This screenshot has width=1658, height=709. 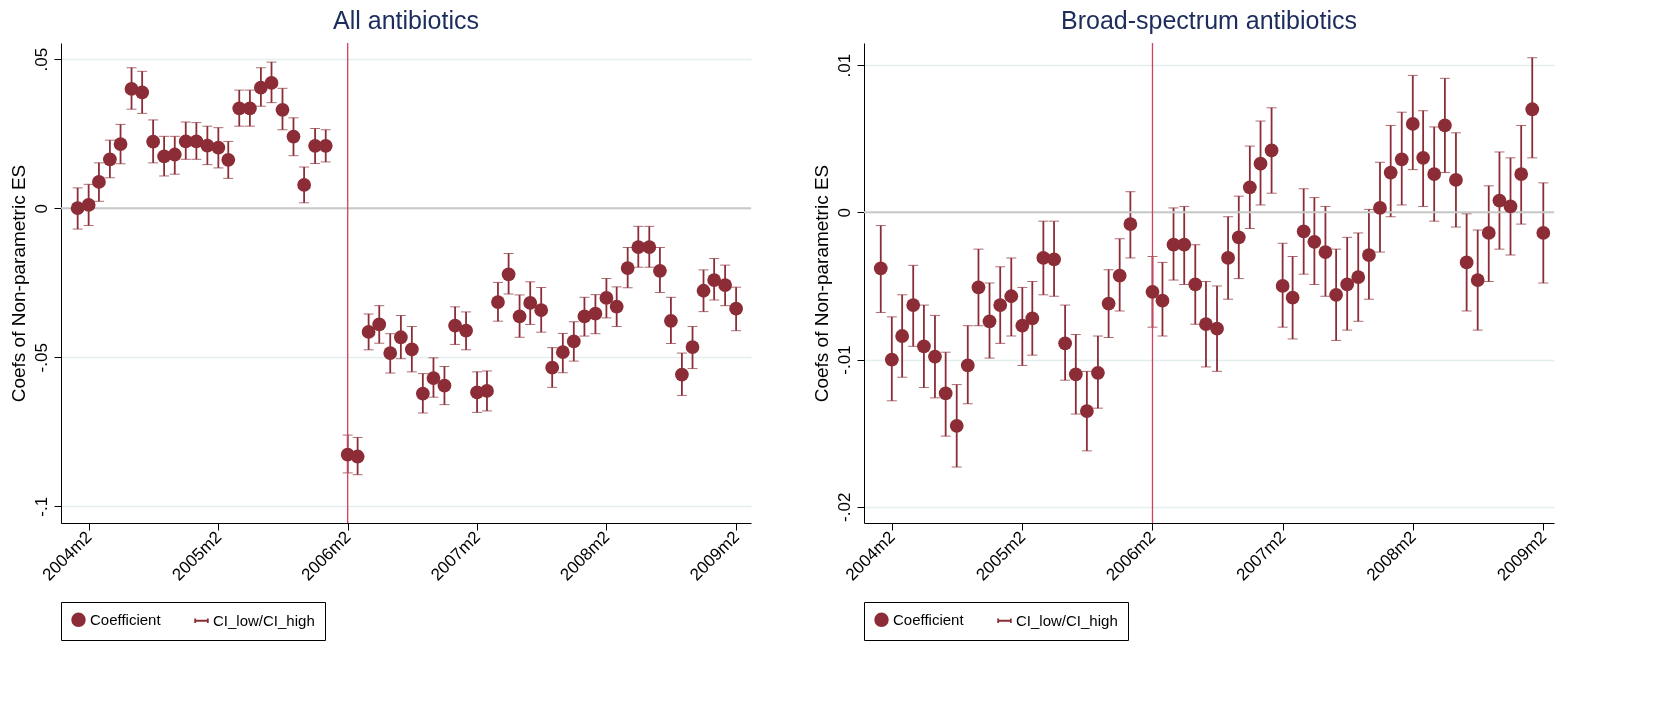 I want to click on y-tick-label: .05, so click(x=41, y=59).